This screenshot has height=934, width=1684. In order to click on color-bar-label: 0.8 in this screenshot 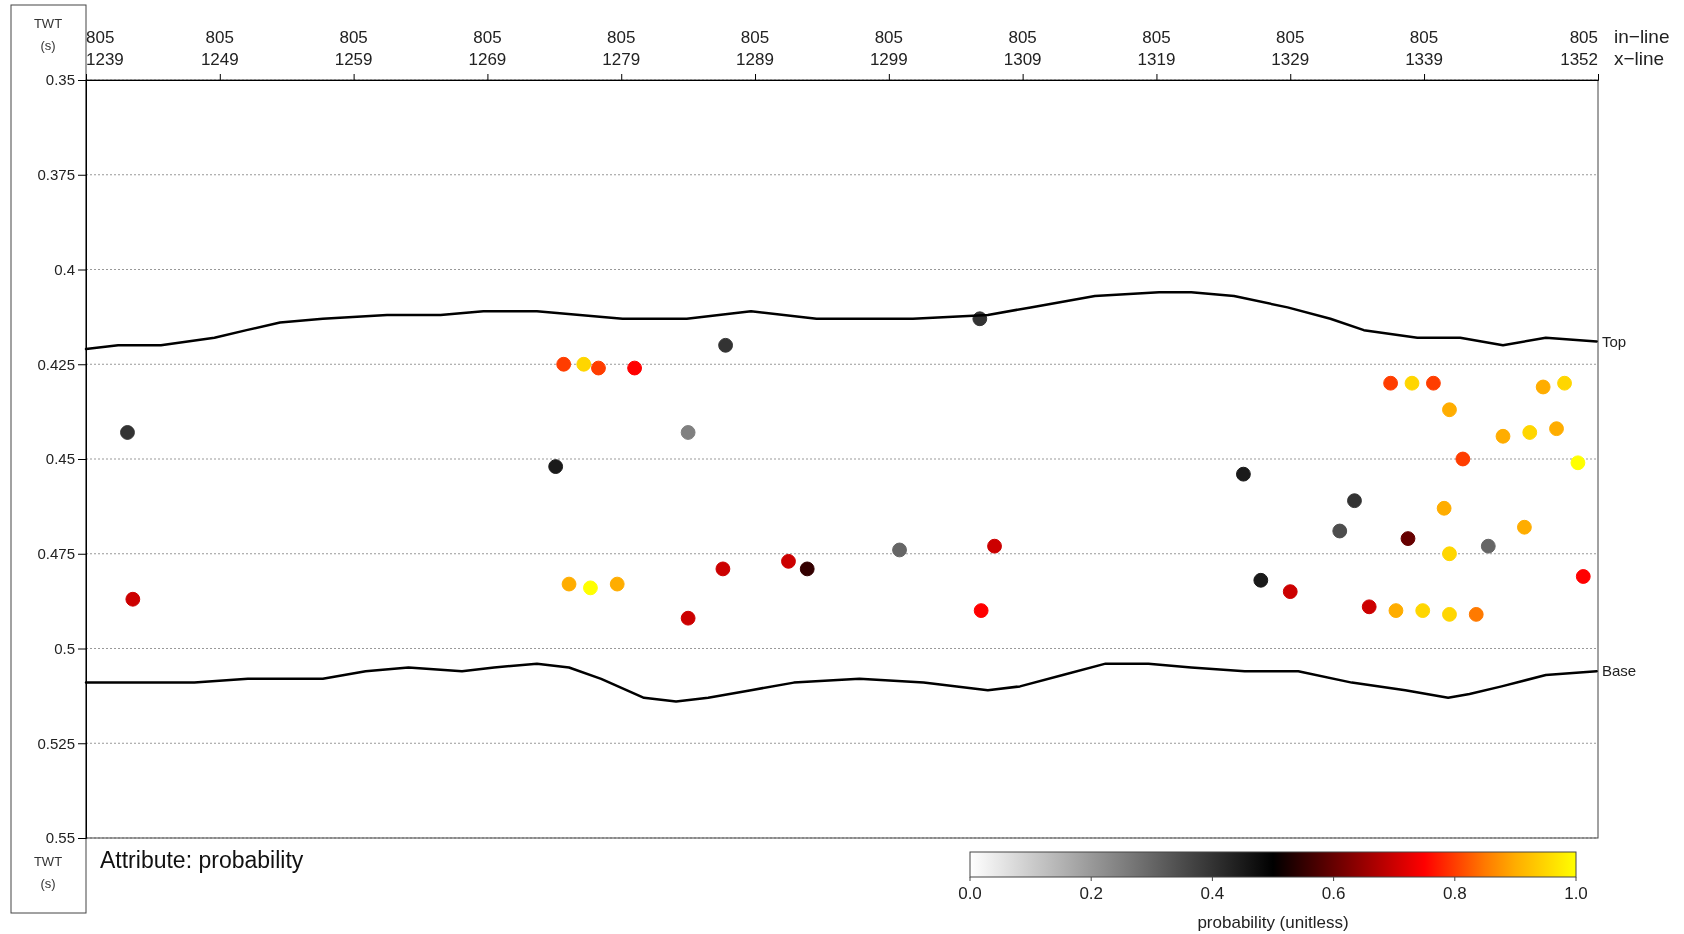, I will do `click(1454, 893)`.